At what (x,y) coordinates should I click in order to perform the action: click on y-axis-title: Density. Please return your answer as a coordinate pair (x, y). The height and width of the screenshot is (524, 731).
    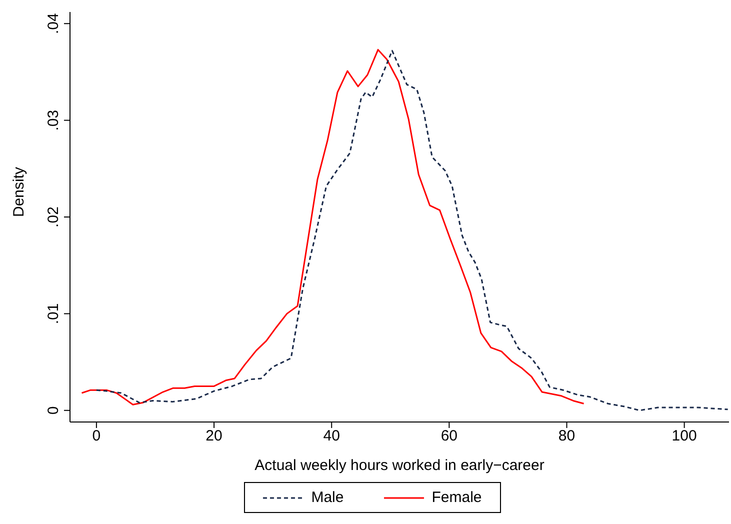
    Looking at the image, I should click on (19, 191).